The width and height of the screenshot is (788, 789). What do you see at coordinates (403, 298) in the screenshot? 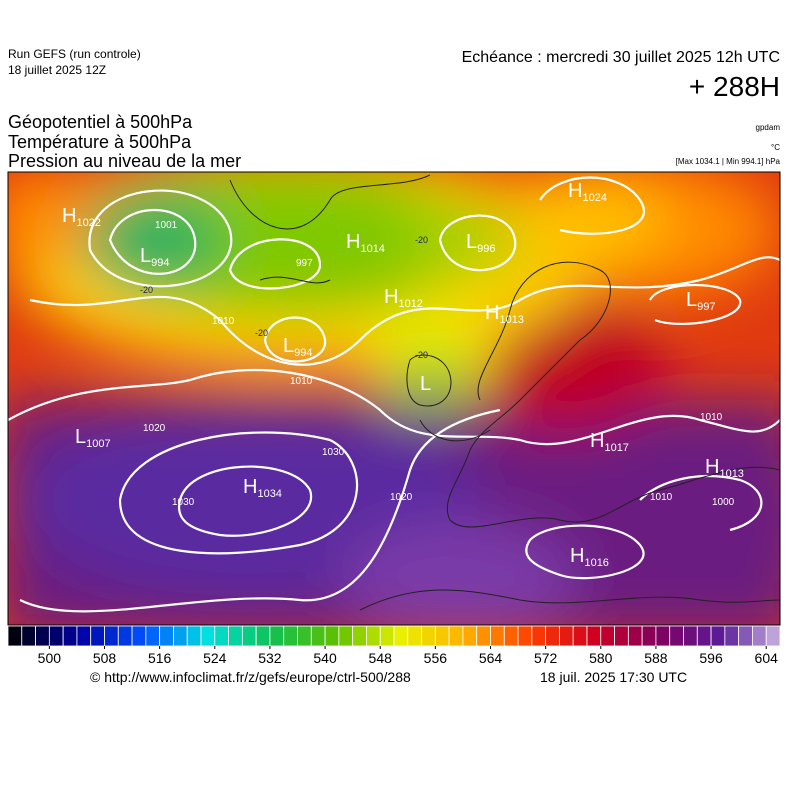
I see `pressure-center: H1012` at bounding box center [403, 298].